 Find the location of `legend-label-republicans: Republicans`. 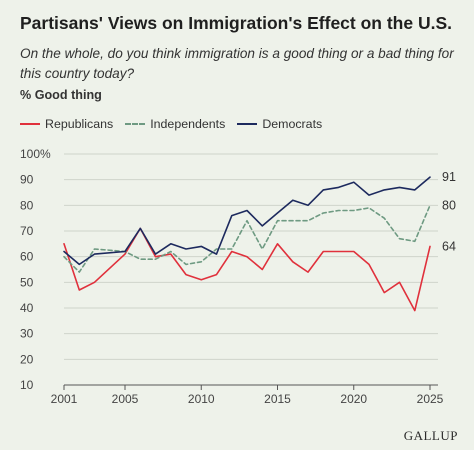

legend-label-republicans: Republicans is located at coordinates (79, 124).